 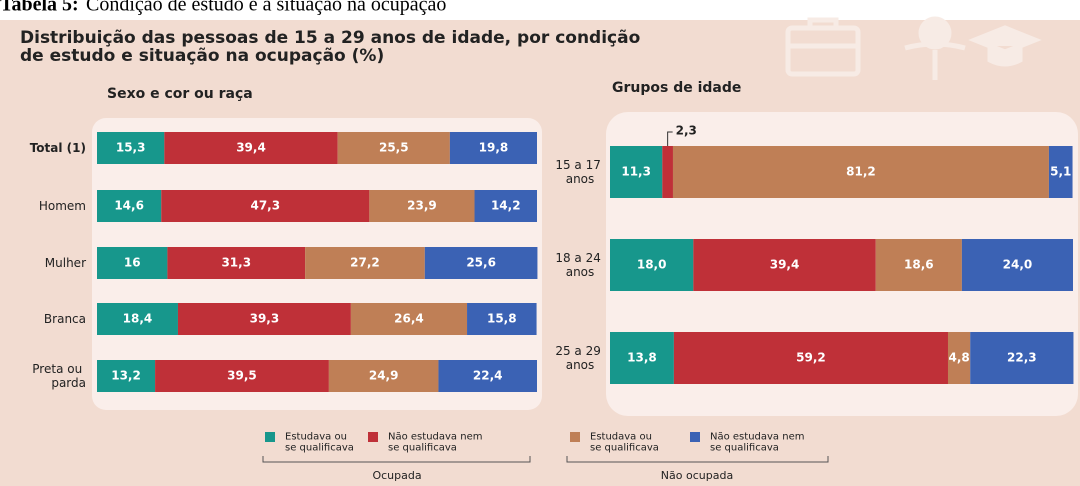 I want to click on value-label: 14,2, so click(x=506, y=206).